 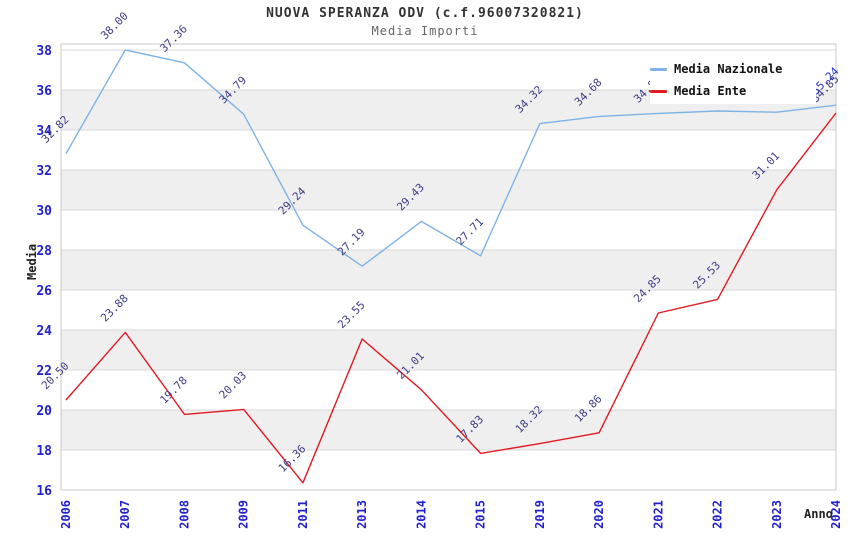 What do you see at coordinates (44, 251) in the screenshot?
I see `y-tick-label: 28` at bounding box center [44, 251].